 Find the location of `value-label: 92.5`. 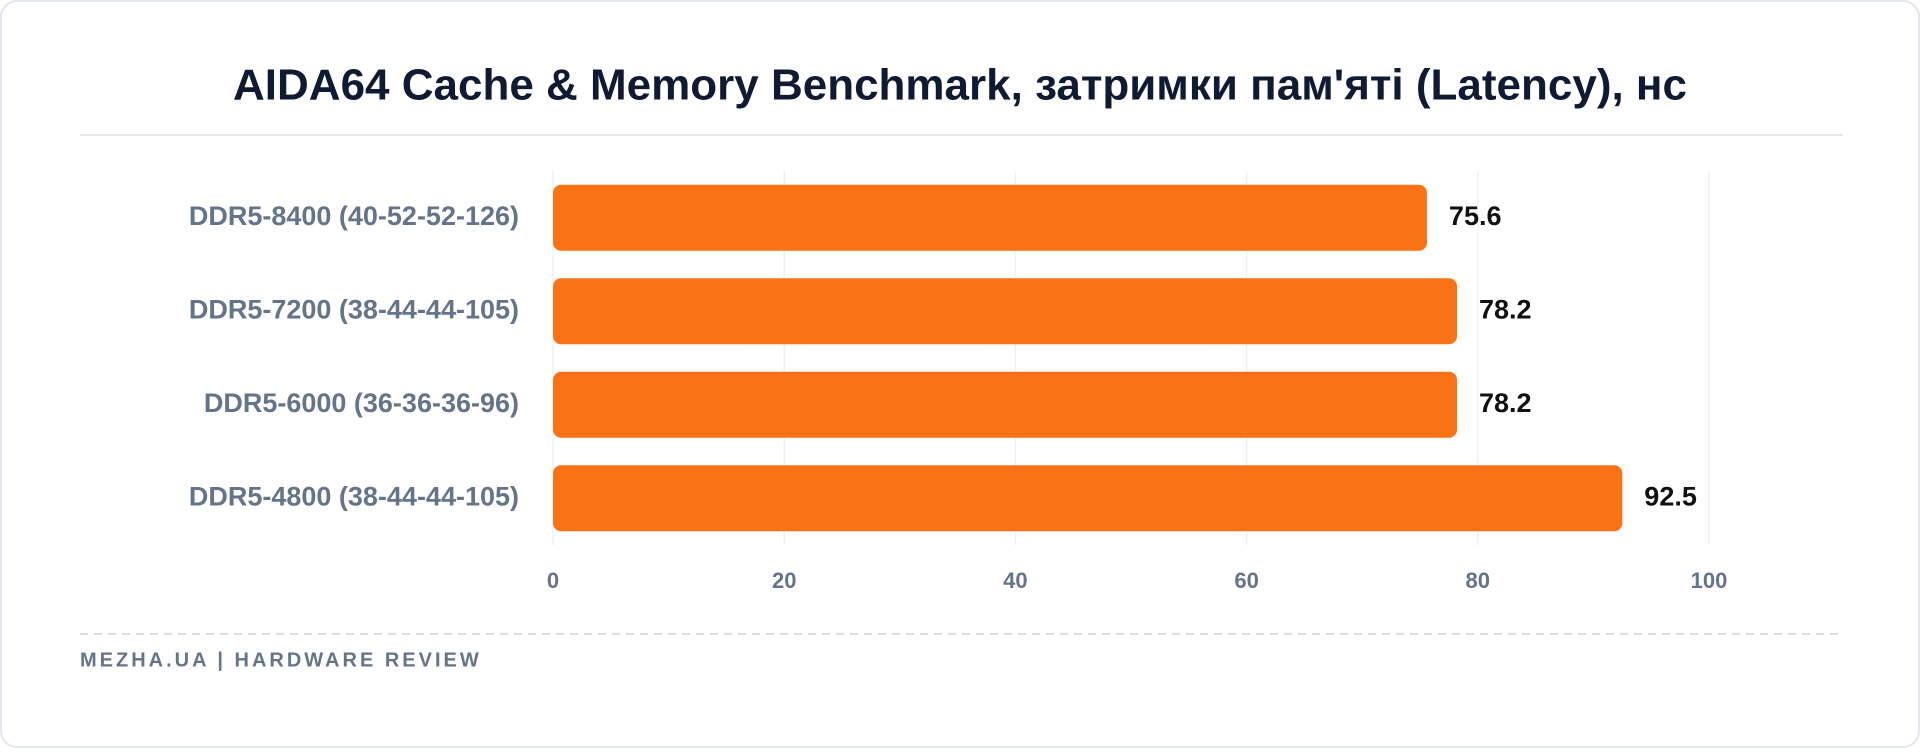

value-label: 92.5 is located at coordinates (1670, 496).